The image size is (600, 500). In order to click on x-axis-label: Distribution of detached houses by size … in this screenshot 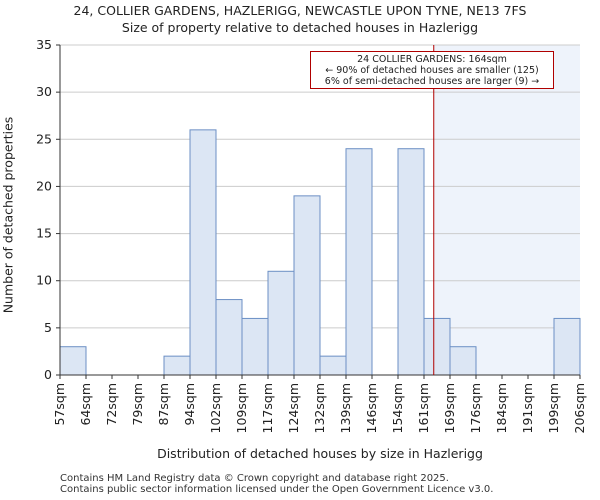, I will do `click(320, 453)`.